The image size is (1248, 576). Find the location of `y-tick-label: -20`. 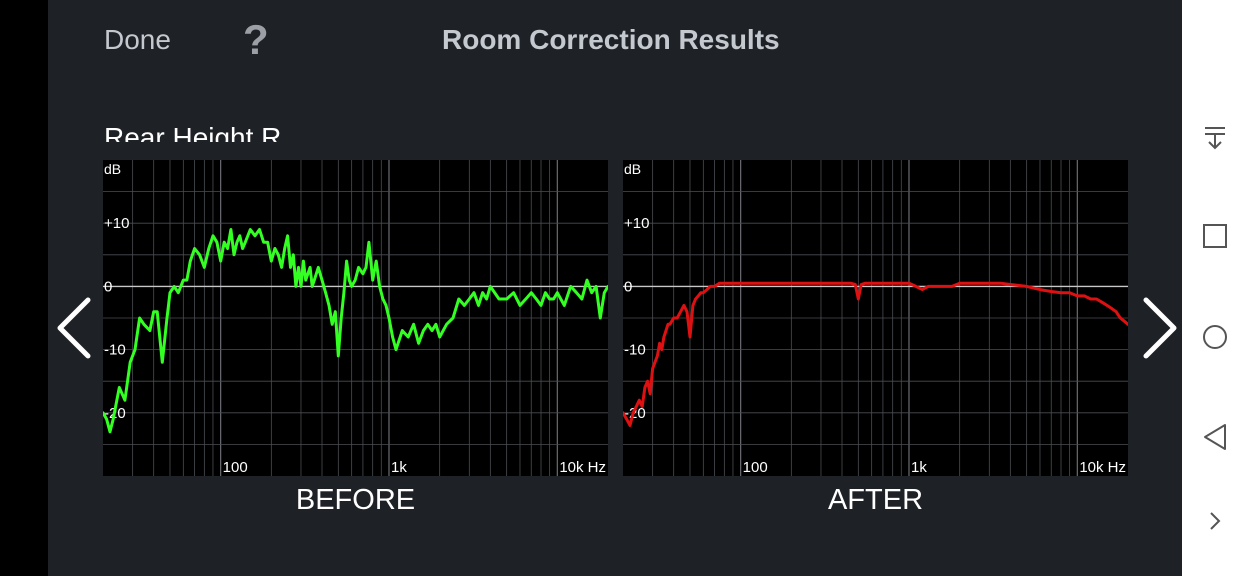

y-tick-label: -20 is located at coordinates (635, 413).